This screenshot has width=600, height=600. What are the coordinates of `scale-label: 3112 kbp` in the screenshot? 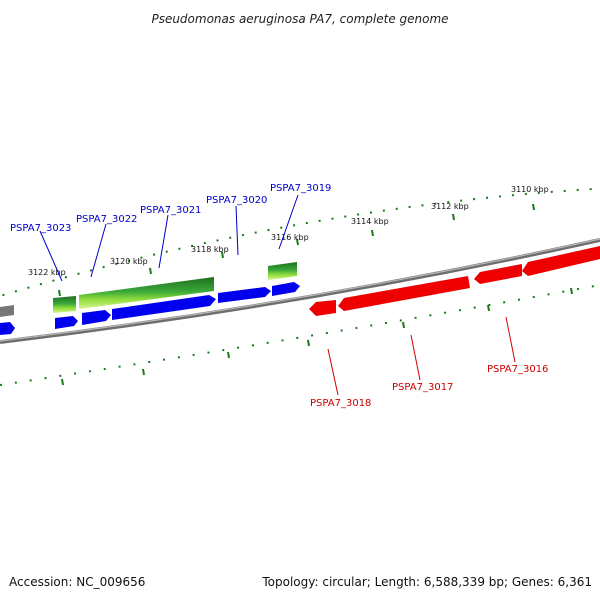 It's located at (450, 206).